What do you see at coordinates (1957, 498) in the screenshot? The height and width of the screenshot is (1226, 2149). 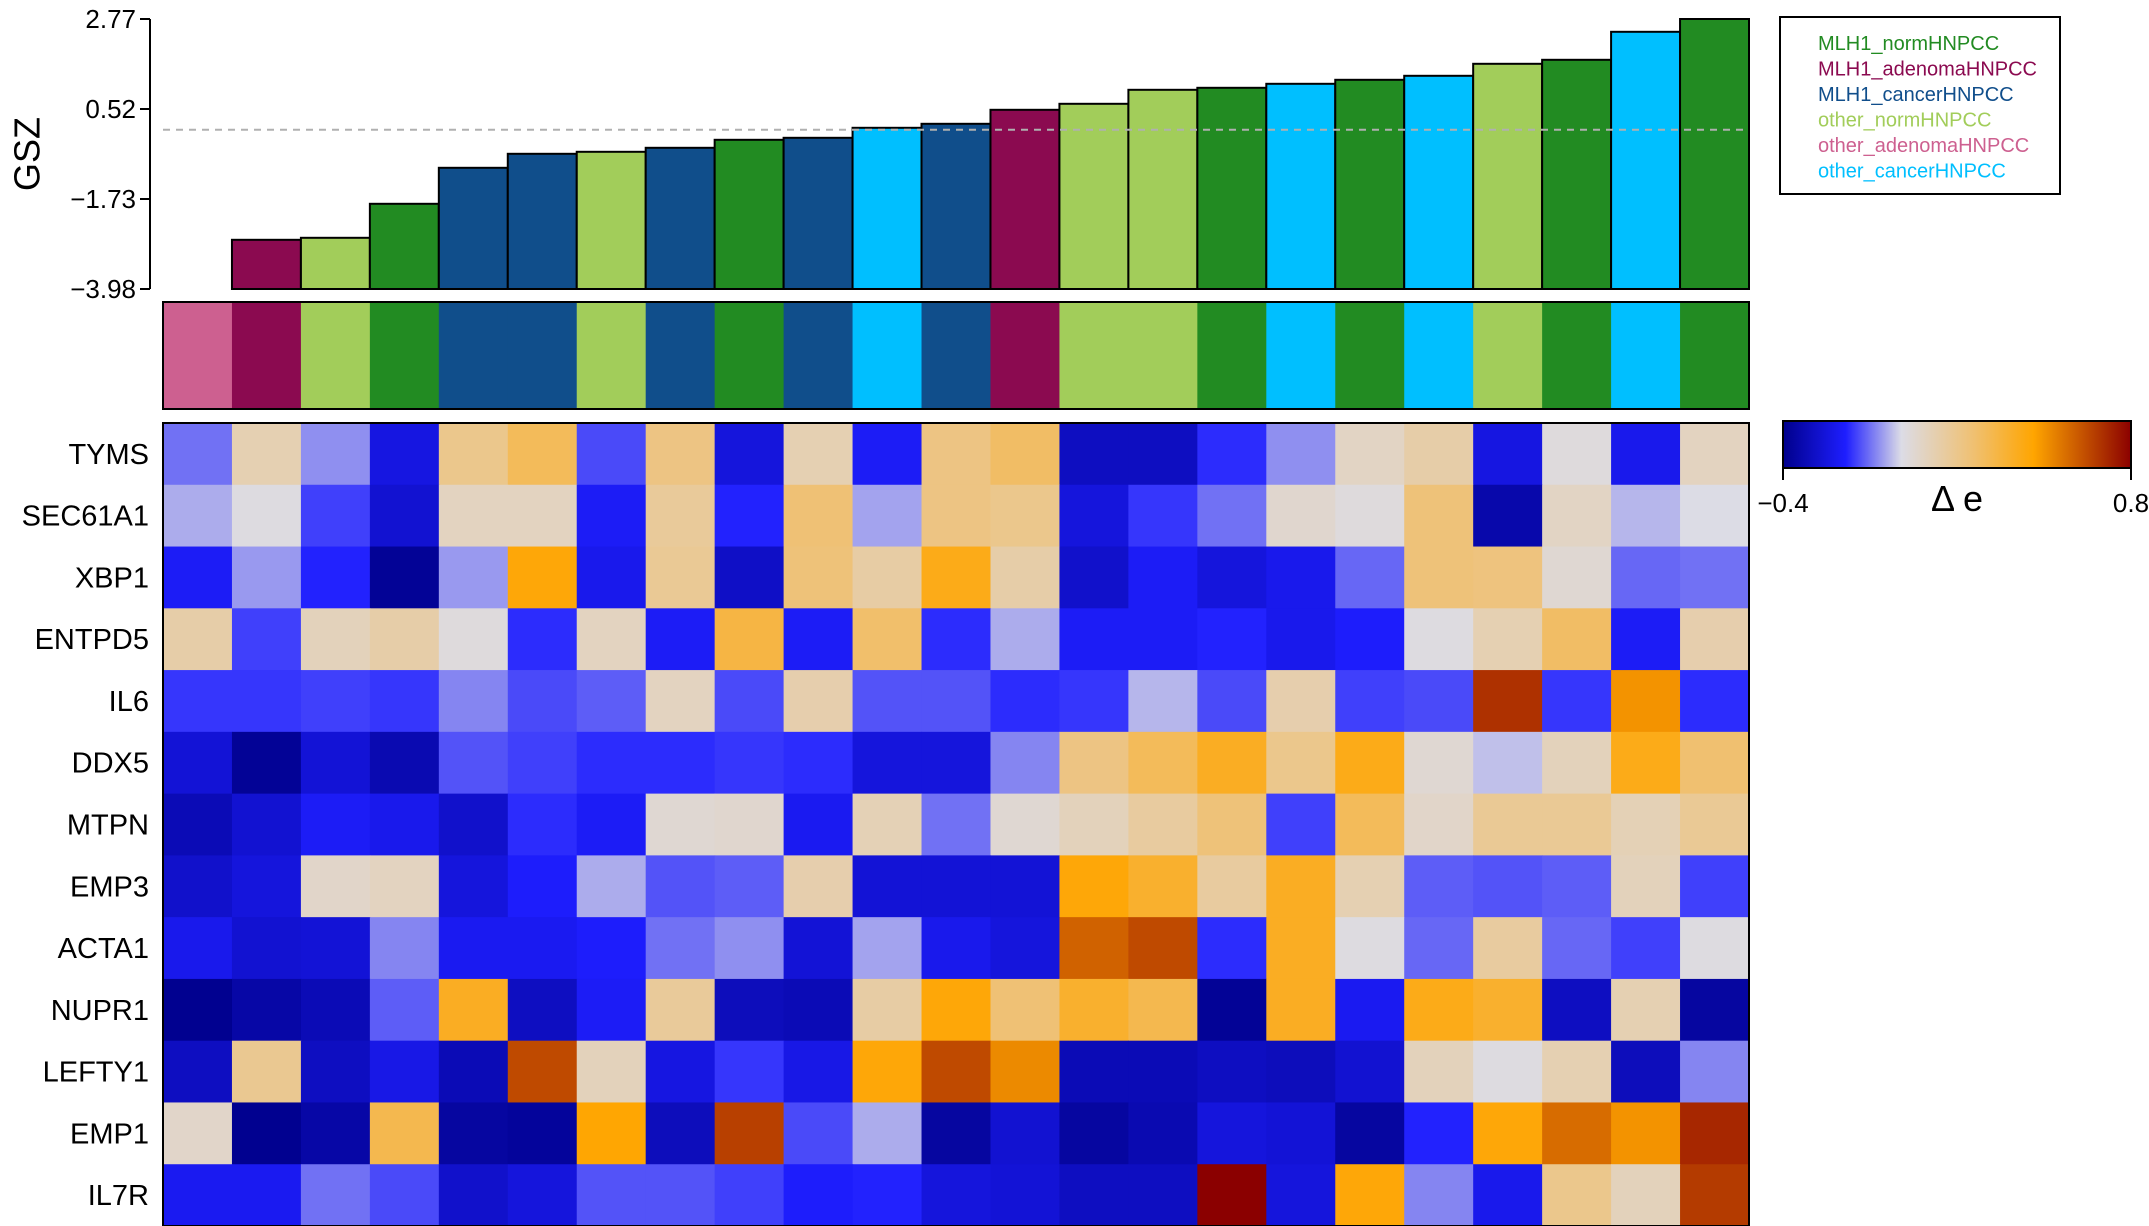 I see `colorbar-title: Δ e` at bounding box center [1957, 498].